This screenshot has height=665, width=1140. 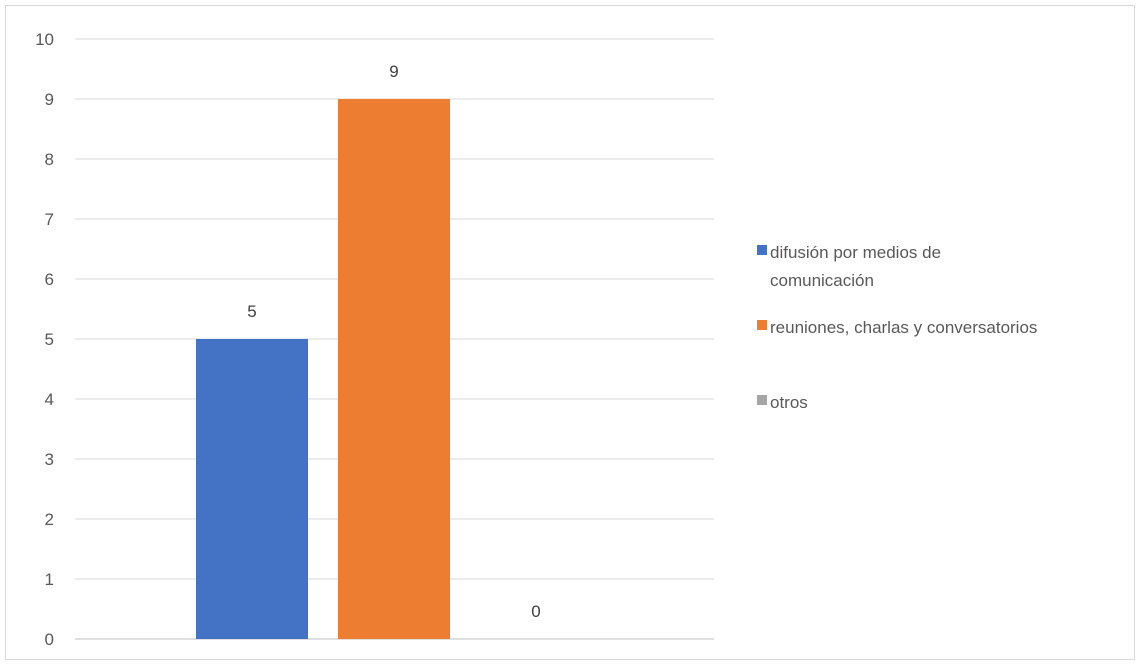 I want to click on legend-label: reuniones, charlas y conversatorios, so click(x=903, y=327).